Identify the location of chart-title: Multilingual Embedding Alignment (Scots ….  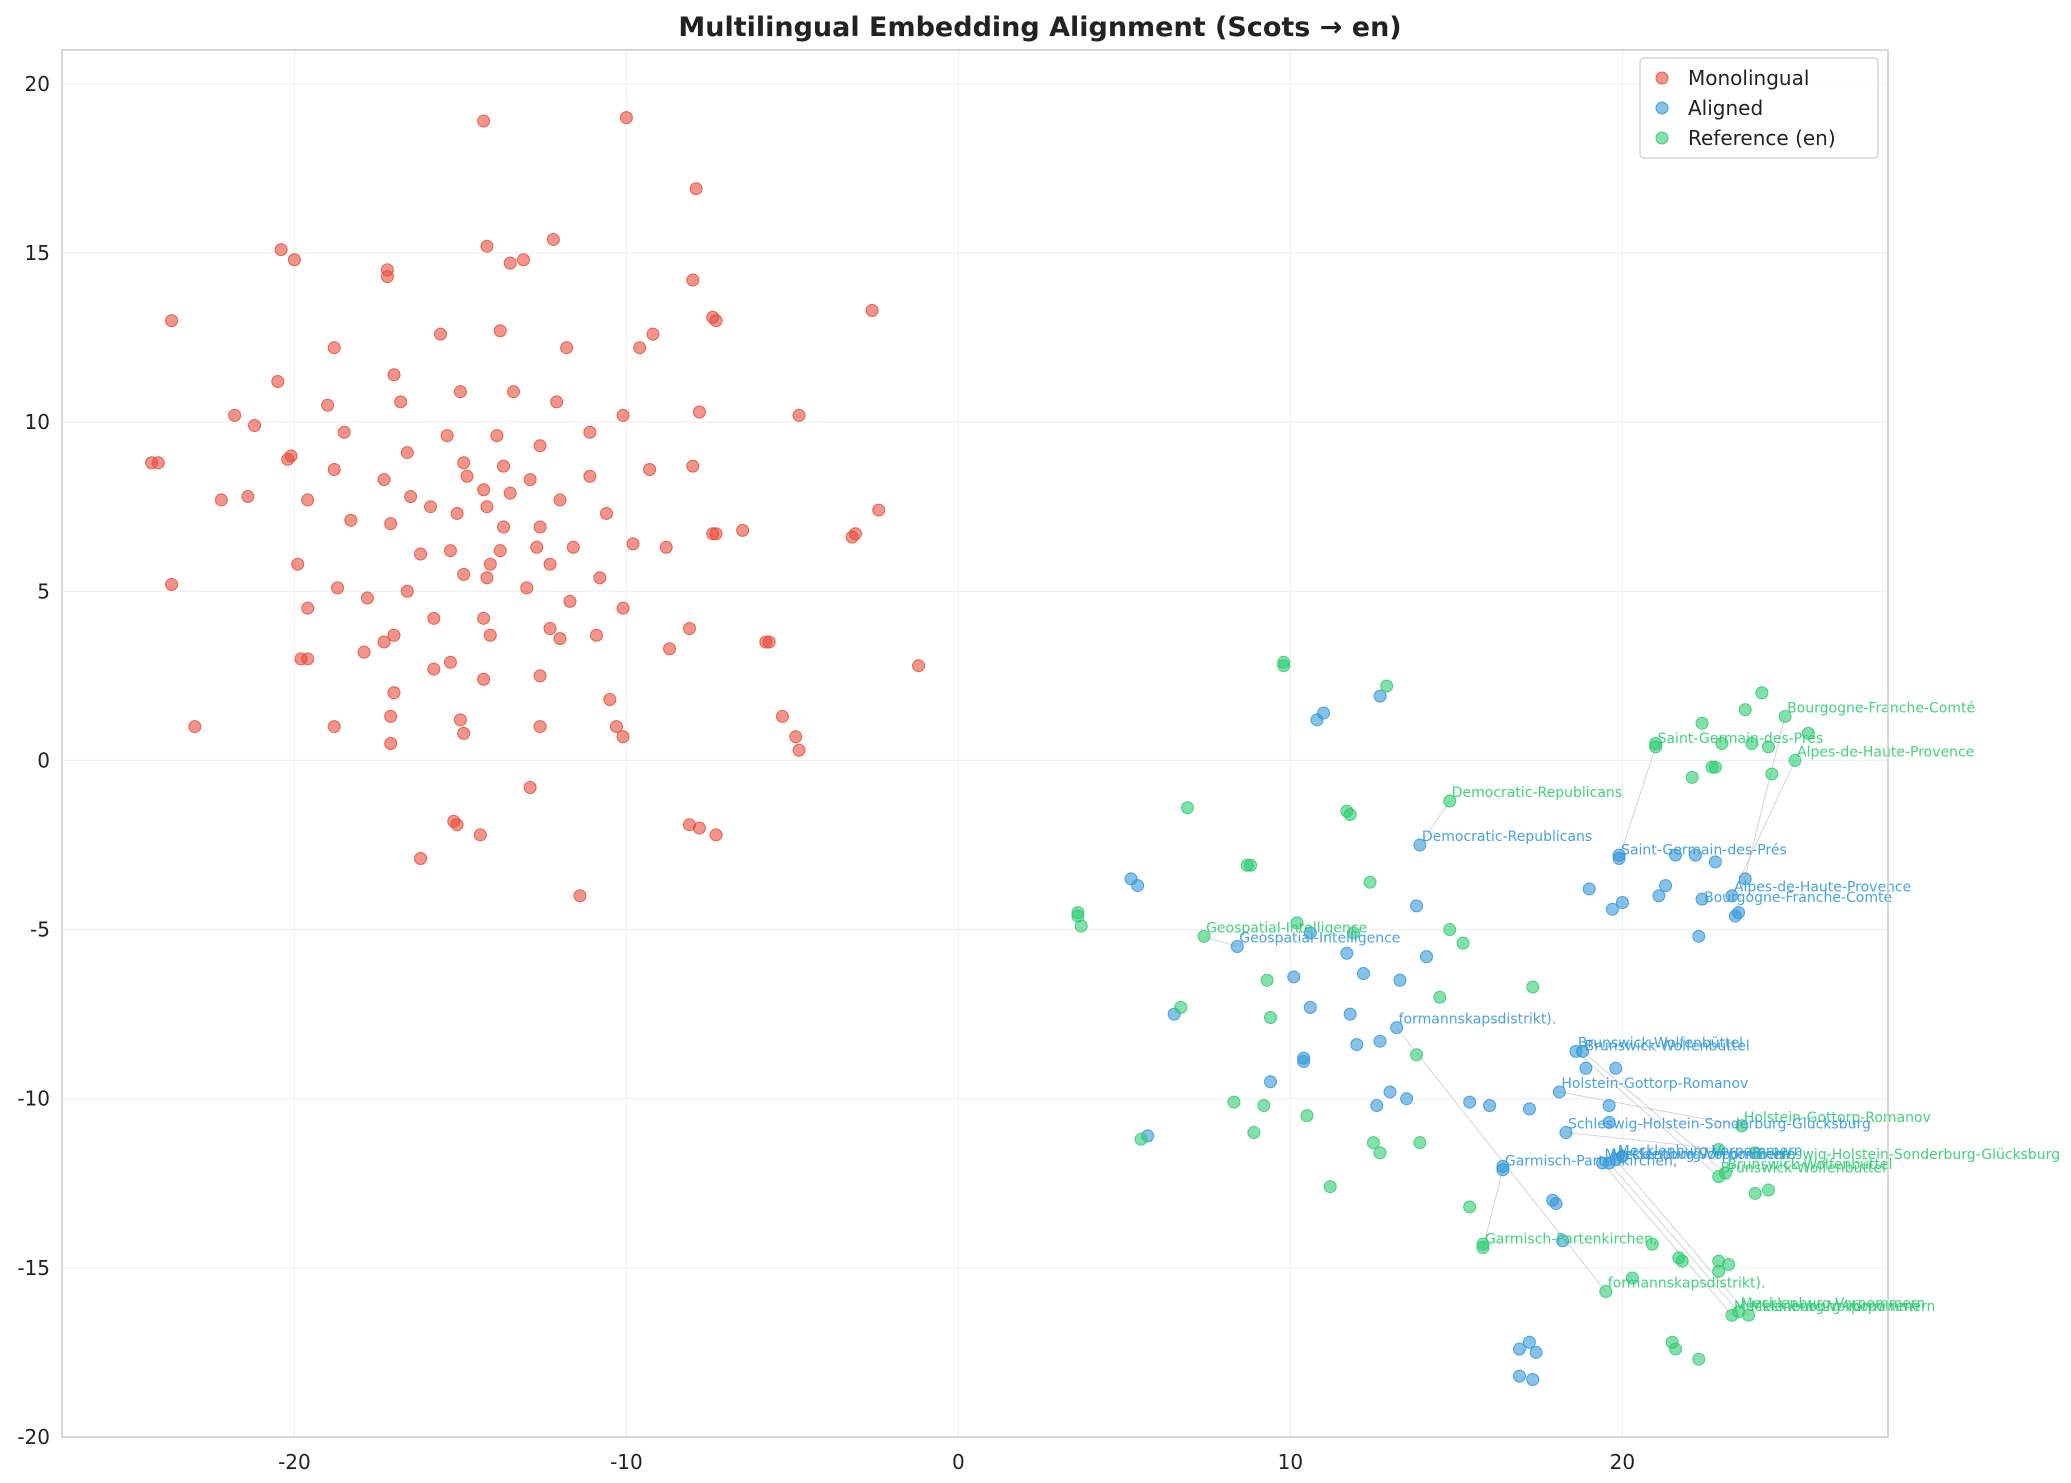
(1039, 27).